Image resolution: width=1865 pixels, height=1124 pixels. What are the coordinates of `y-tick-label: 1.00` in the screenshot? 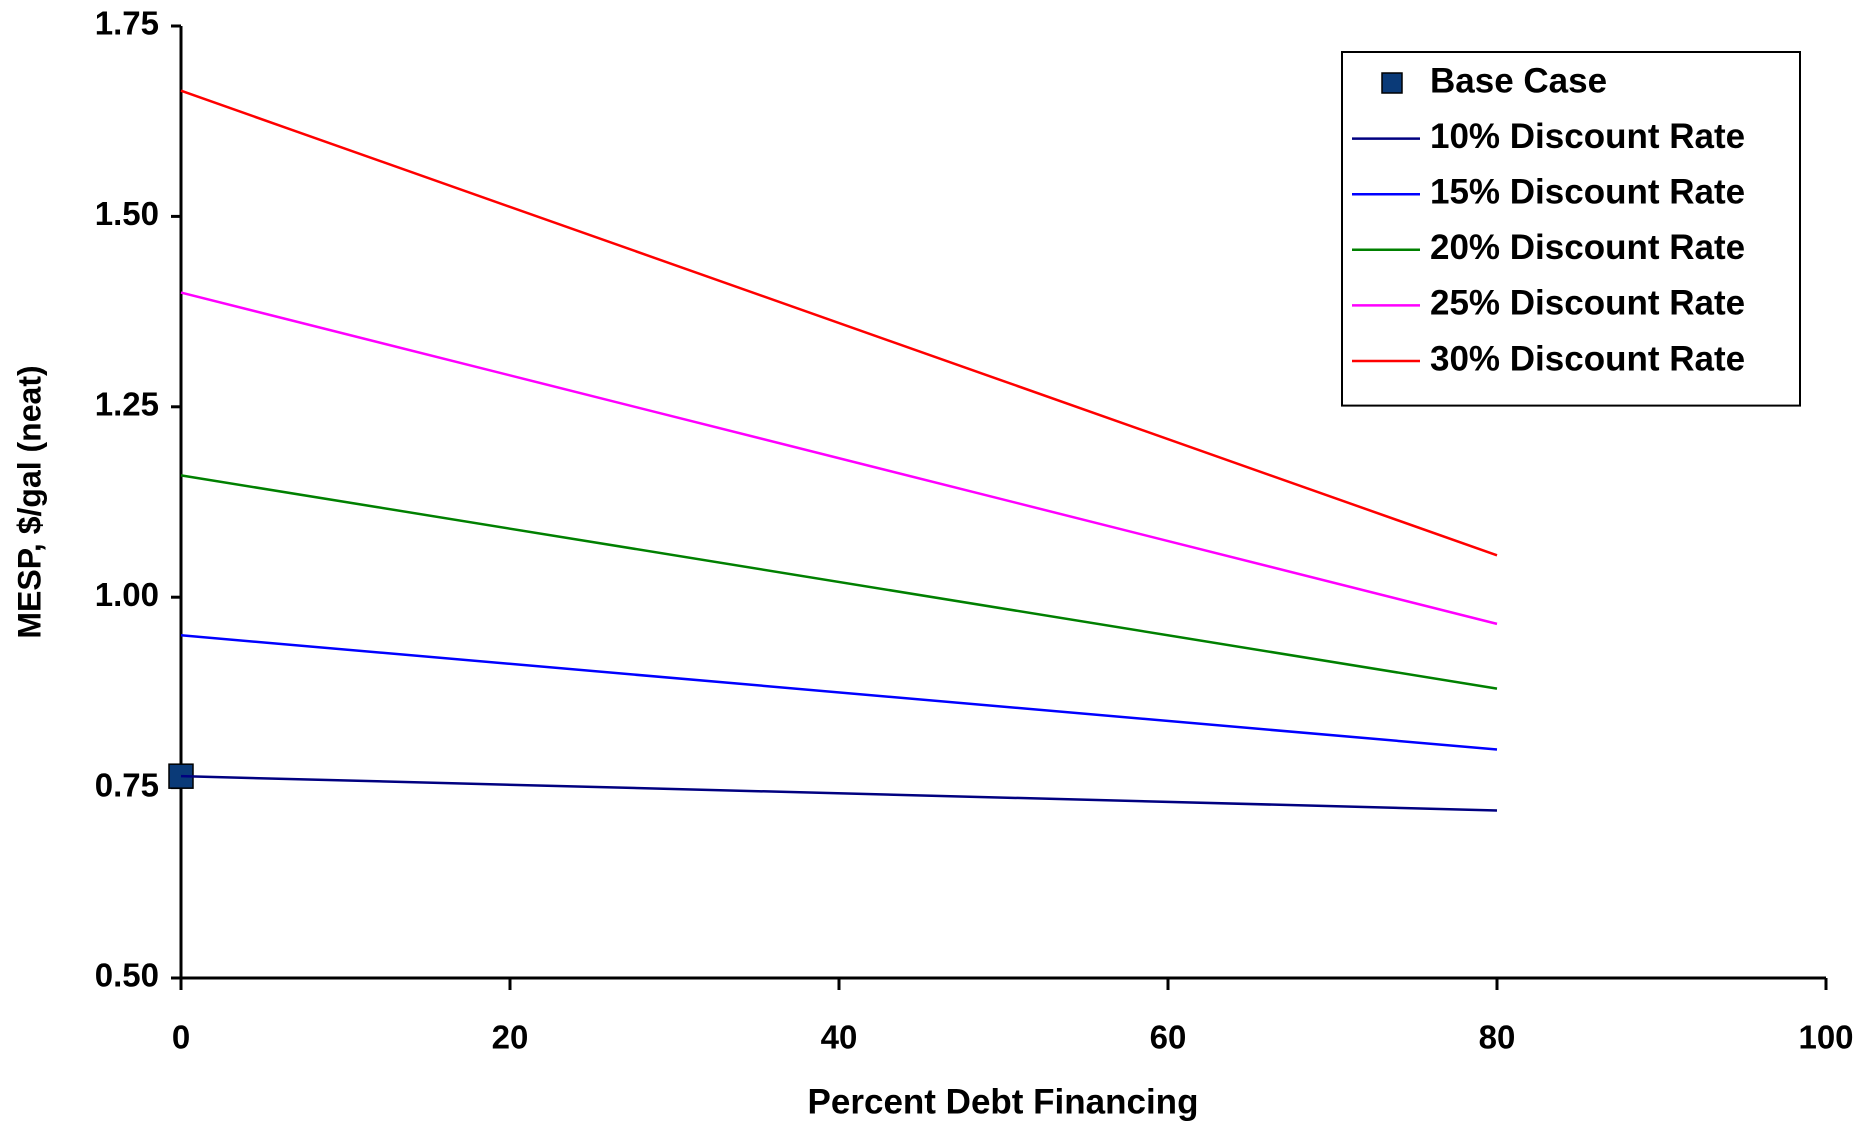 It's located at (127, 594).